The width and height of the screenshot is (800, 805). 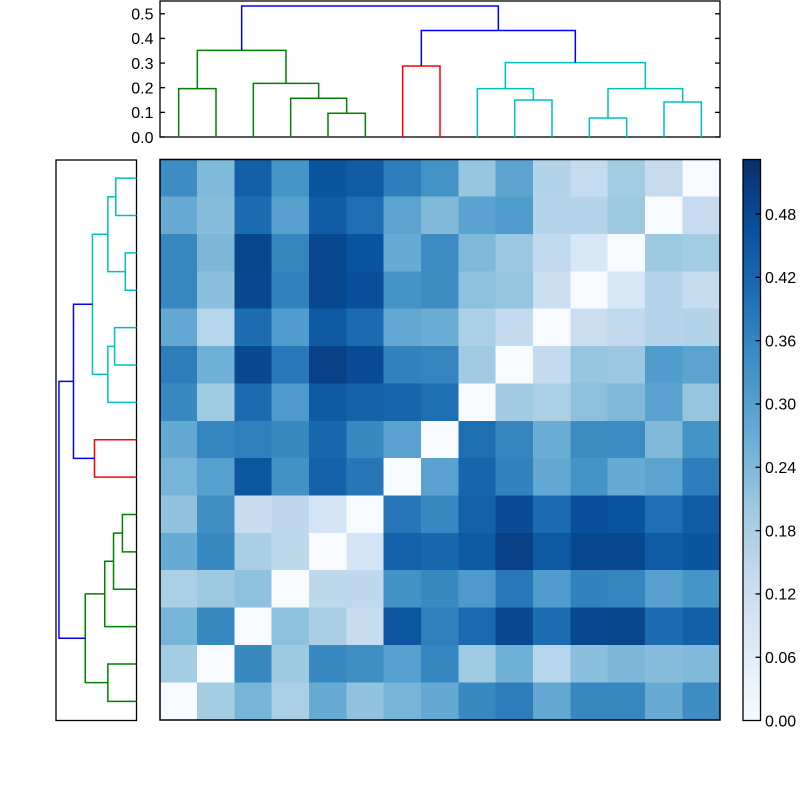 What do you see at coordinates (780, 658) in the screenshot?
I see `svg-text: 0.06` at bounding box center [780, 658].